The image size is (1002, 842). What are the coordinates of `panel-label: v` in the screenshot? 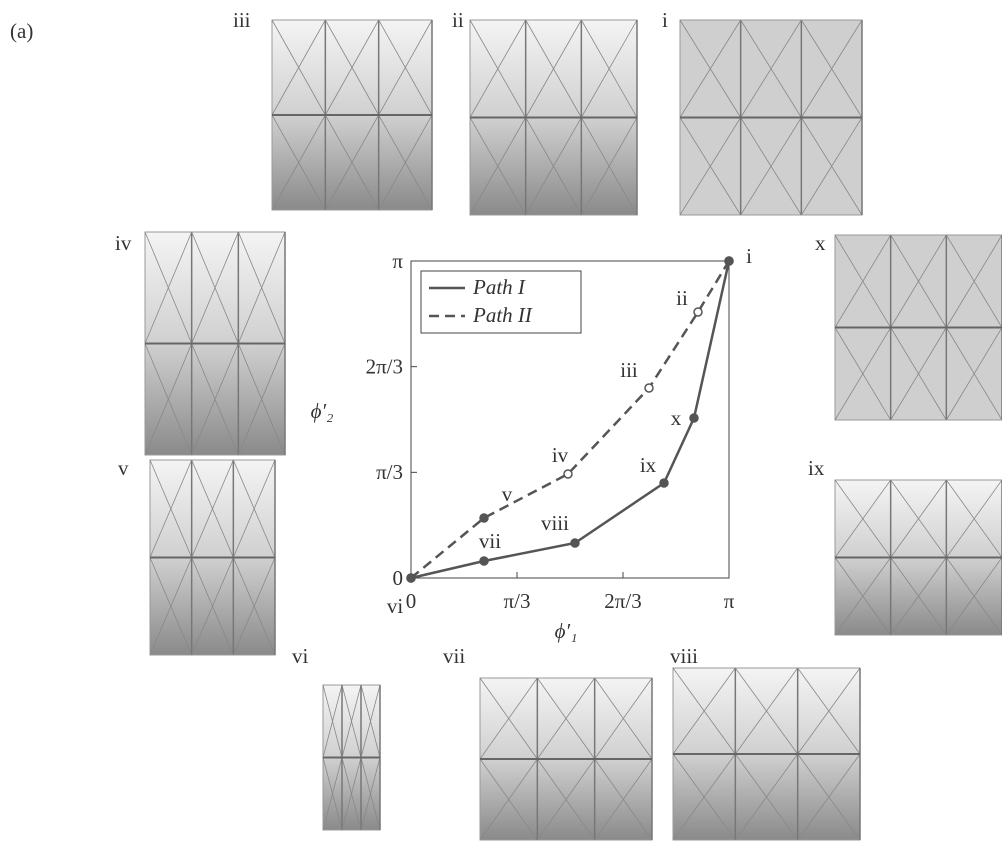 It's located at (123, 468).